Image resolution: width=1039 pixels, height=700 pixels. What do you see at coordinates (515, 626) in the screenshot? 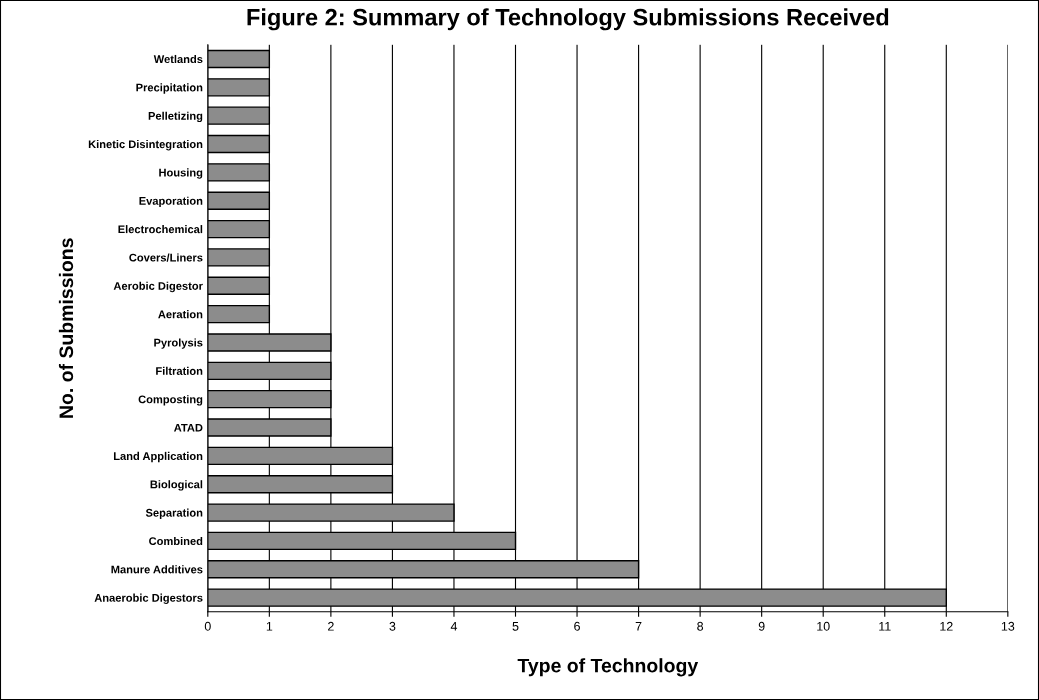
I see `x-tick-label: 5` at bounding box center [515, 626].